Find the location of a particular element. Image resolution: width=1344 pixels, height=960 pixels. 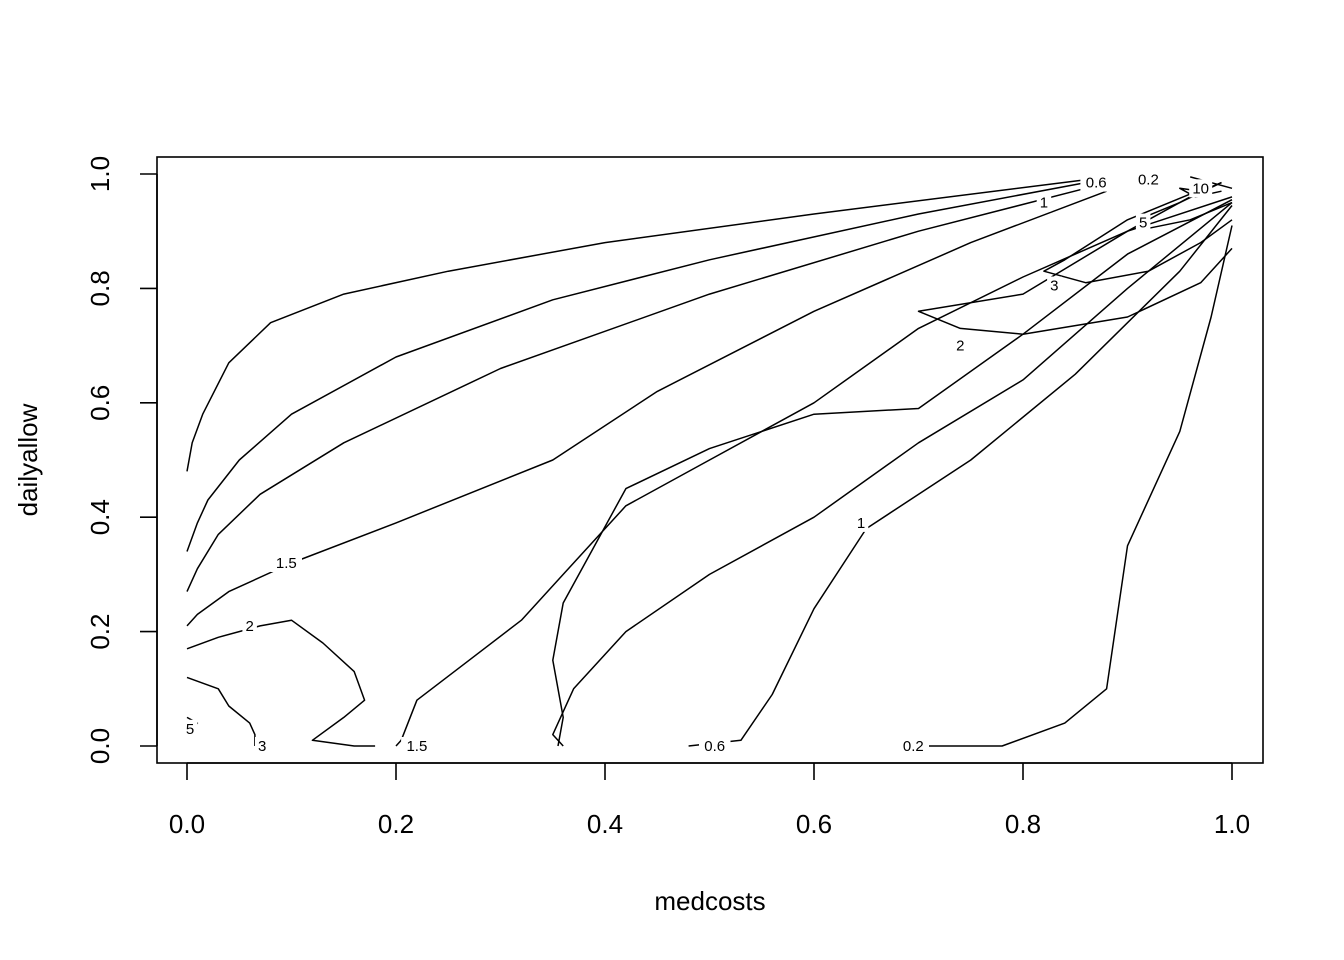

x-tick-label-2: 0.4 is located at coordinates (605, 824).